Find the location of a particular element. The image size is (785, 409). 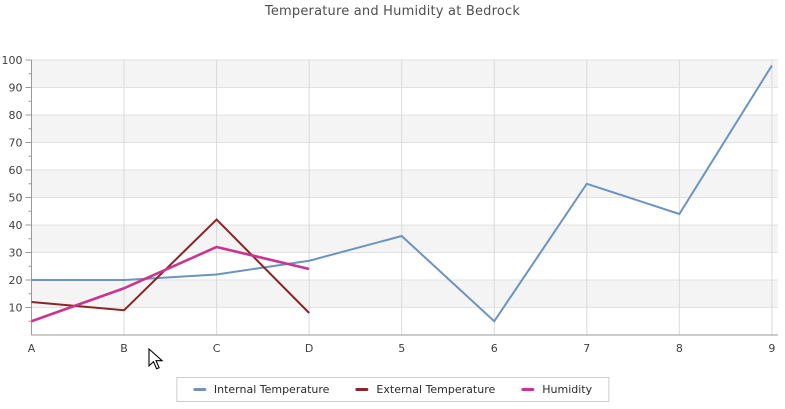

y-tick-label: 10 is located at coordinates (16, 308).